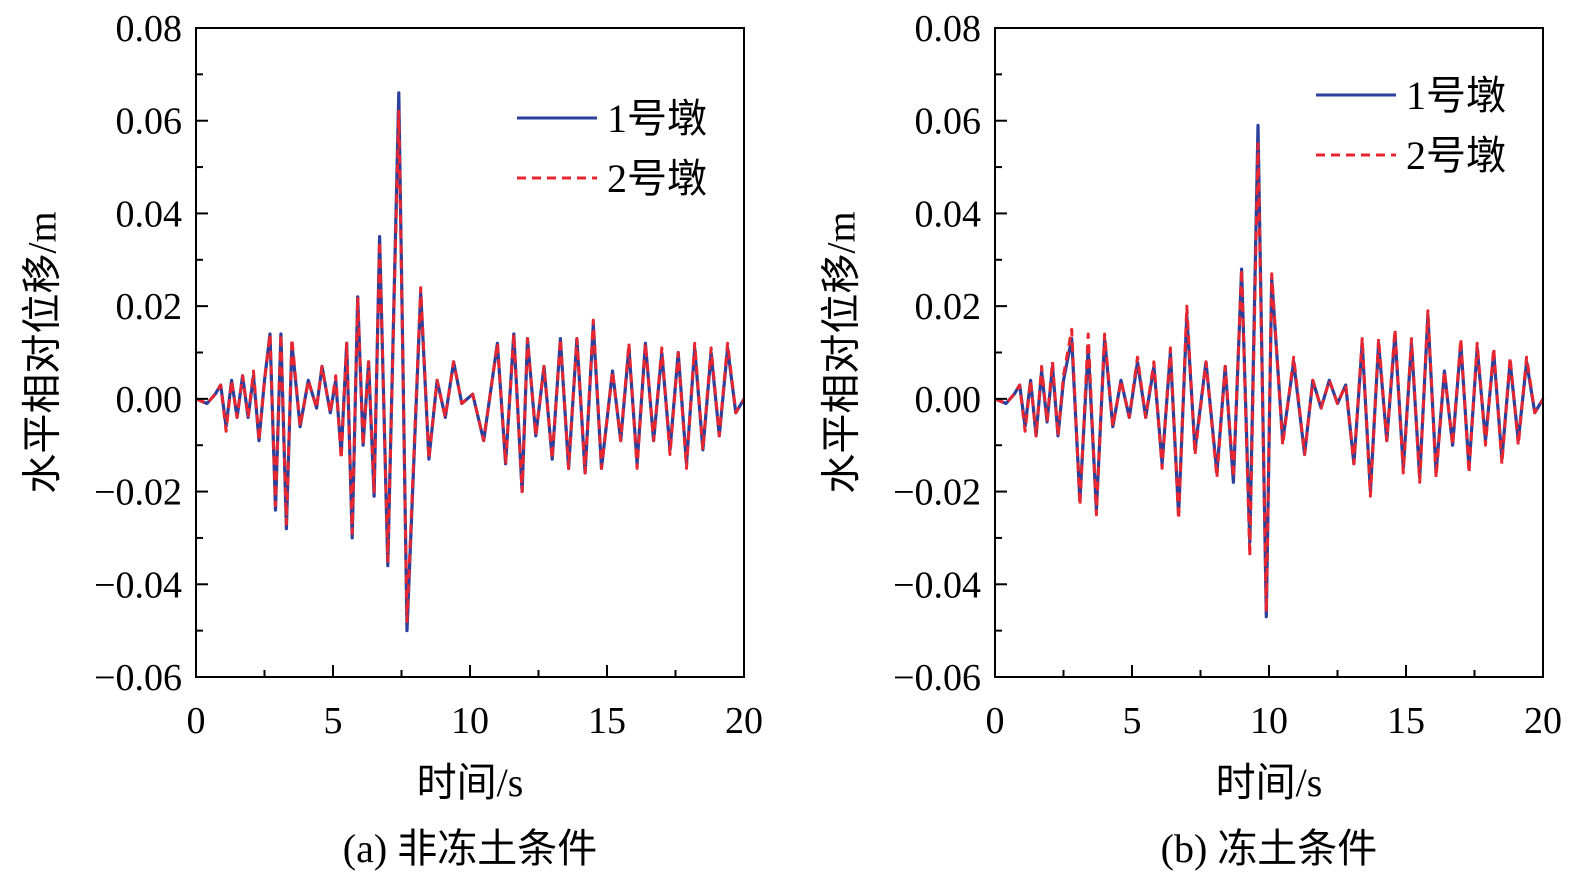 This screenshot has height=882, width=1575. I want to click on panel-caption: (a) 非冻土条件, so click(470, 848).